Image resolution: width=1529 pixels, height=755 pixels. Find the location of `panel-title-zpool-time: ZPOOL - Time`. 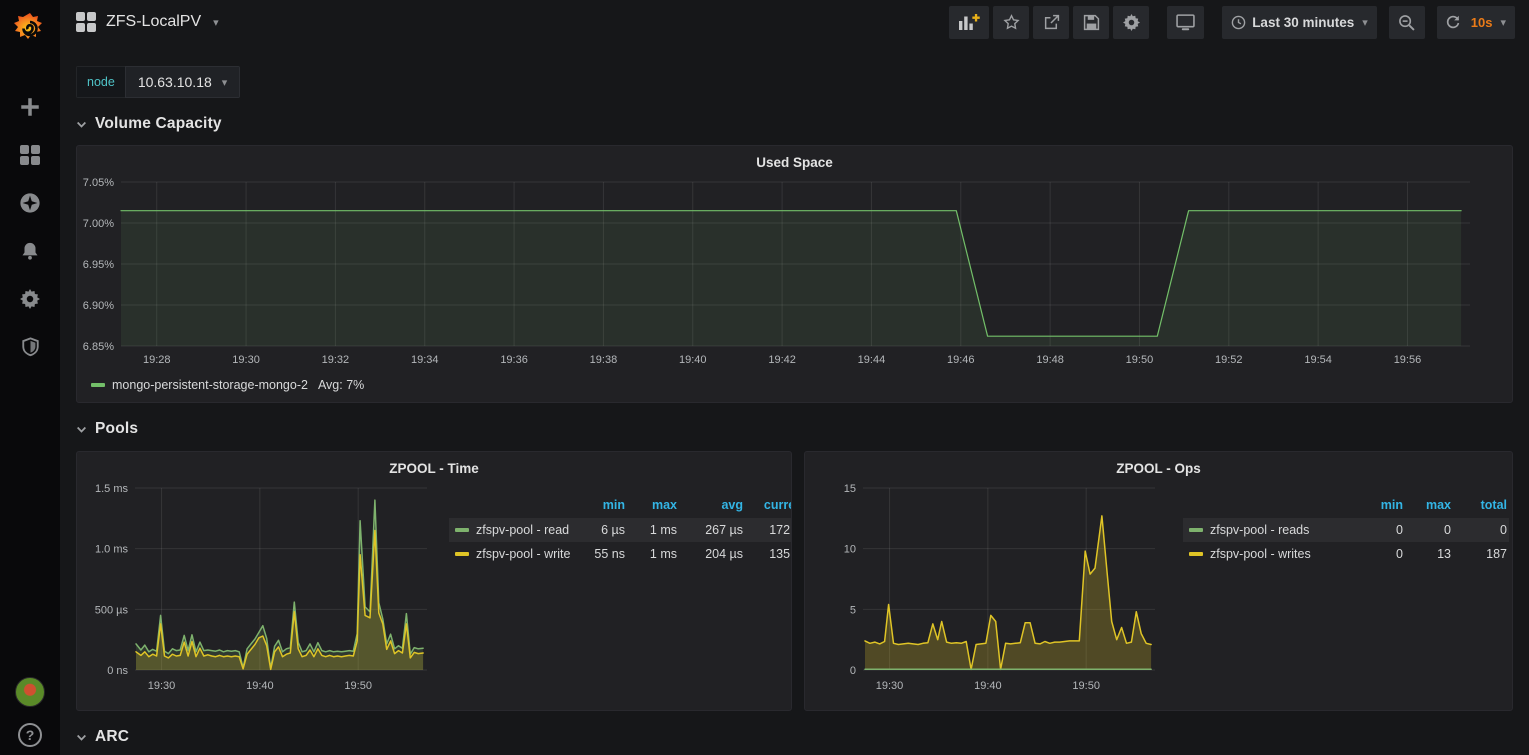

panel-title-zpool-time: ZPOOL - Time is located at coordinates (434, 468).